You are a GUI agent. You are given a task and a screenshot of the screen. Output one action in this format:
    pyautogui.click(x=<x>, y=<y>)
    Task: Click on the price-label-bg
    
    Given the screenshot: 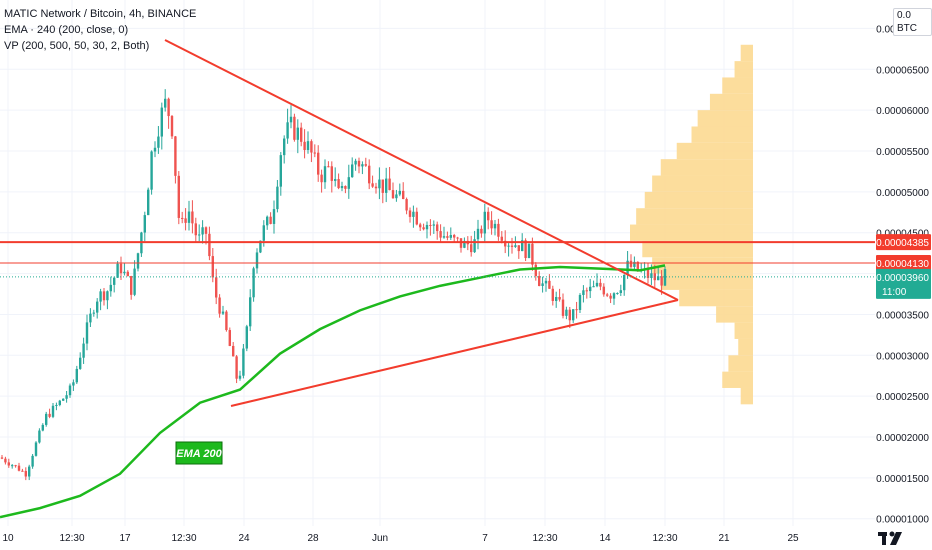 What is the action you would take?
    pyautogui.click(x=903, y=242)
    